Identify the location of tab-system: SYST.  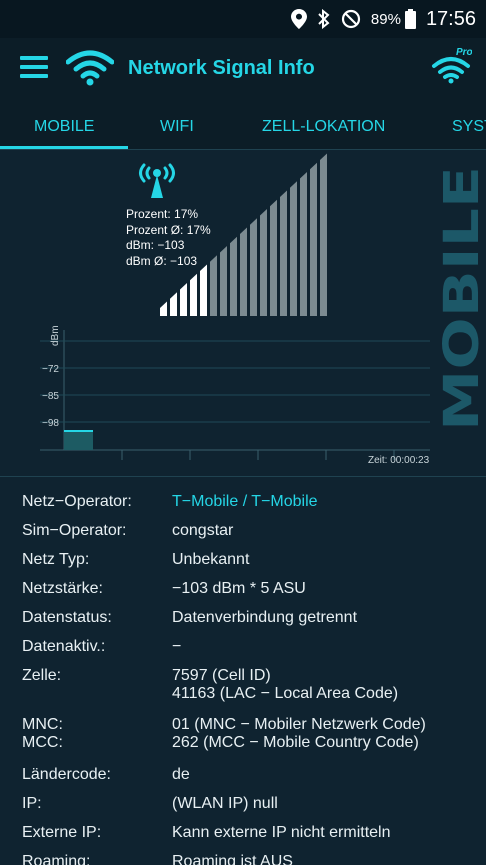
(469, 126).